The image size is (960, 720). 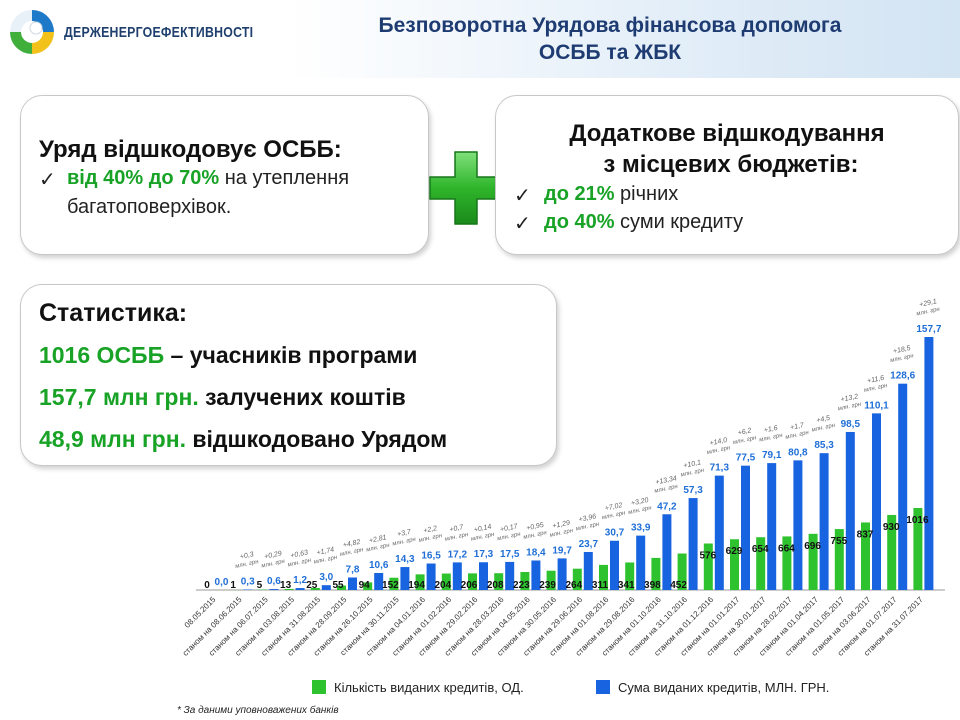 What do you see at coordinates (159, 32) in the screenshot?
I see `org-name: ДЕРЖЕНЕРГОЕФЕКТИВНОСТІ` at bounding box center [159, 32].